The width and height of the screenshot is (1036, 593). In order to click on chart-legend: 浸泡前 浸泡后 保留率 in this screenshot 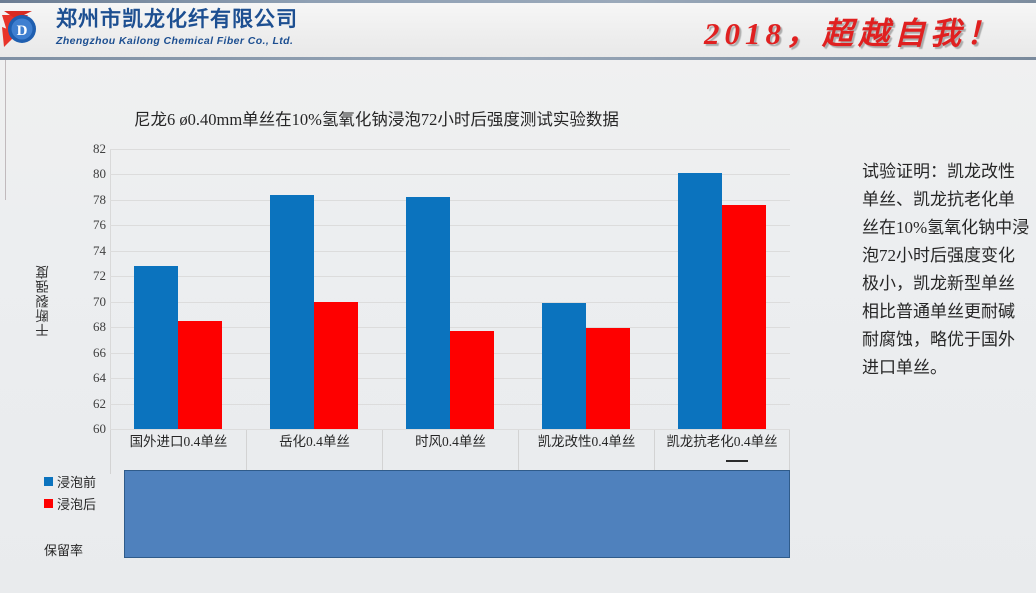, I will do `click(75, 518)`.